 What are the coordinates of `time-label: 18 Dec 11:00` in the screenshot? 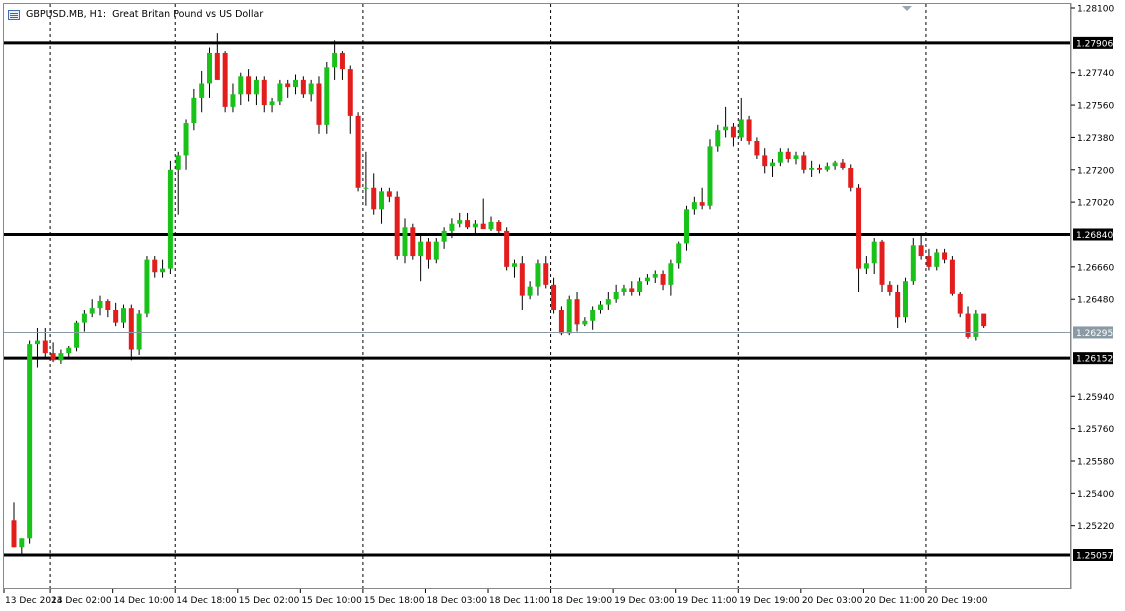 It's located at (519, 601).